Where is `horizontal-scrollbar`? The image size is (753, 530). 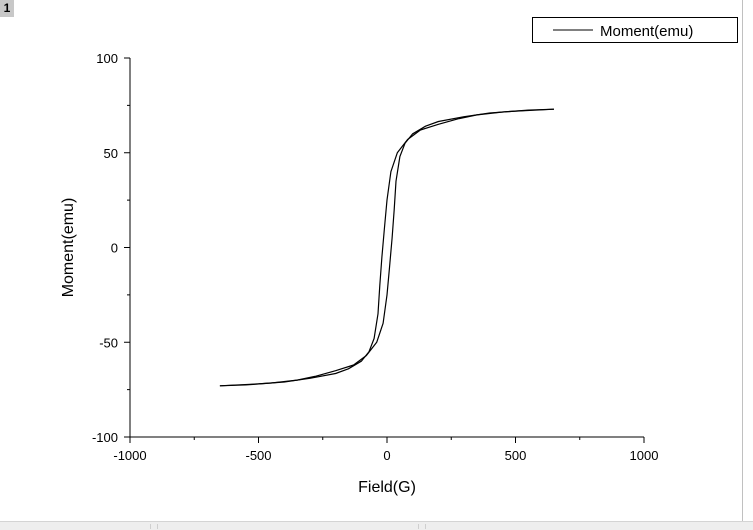 horizontal-scrollbar is located at coordinates (376, 525).